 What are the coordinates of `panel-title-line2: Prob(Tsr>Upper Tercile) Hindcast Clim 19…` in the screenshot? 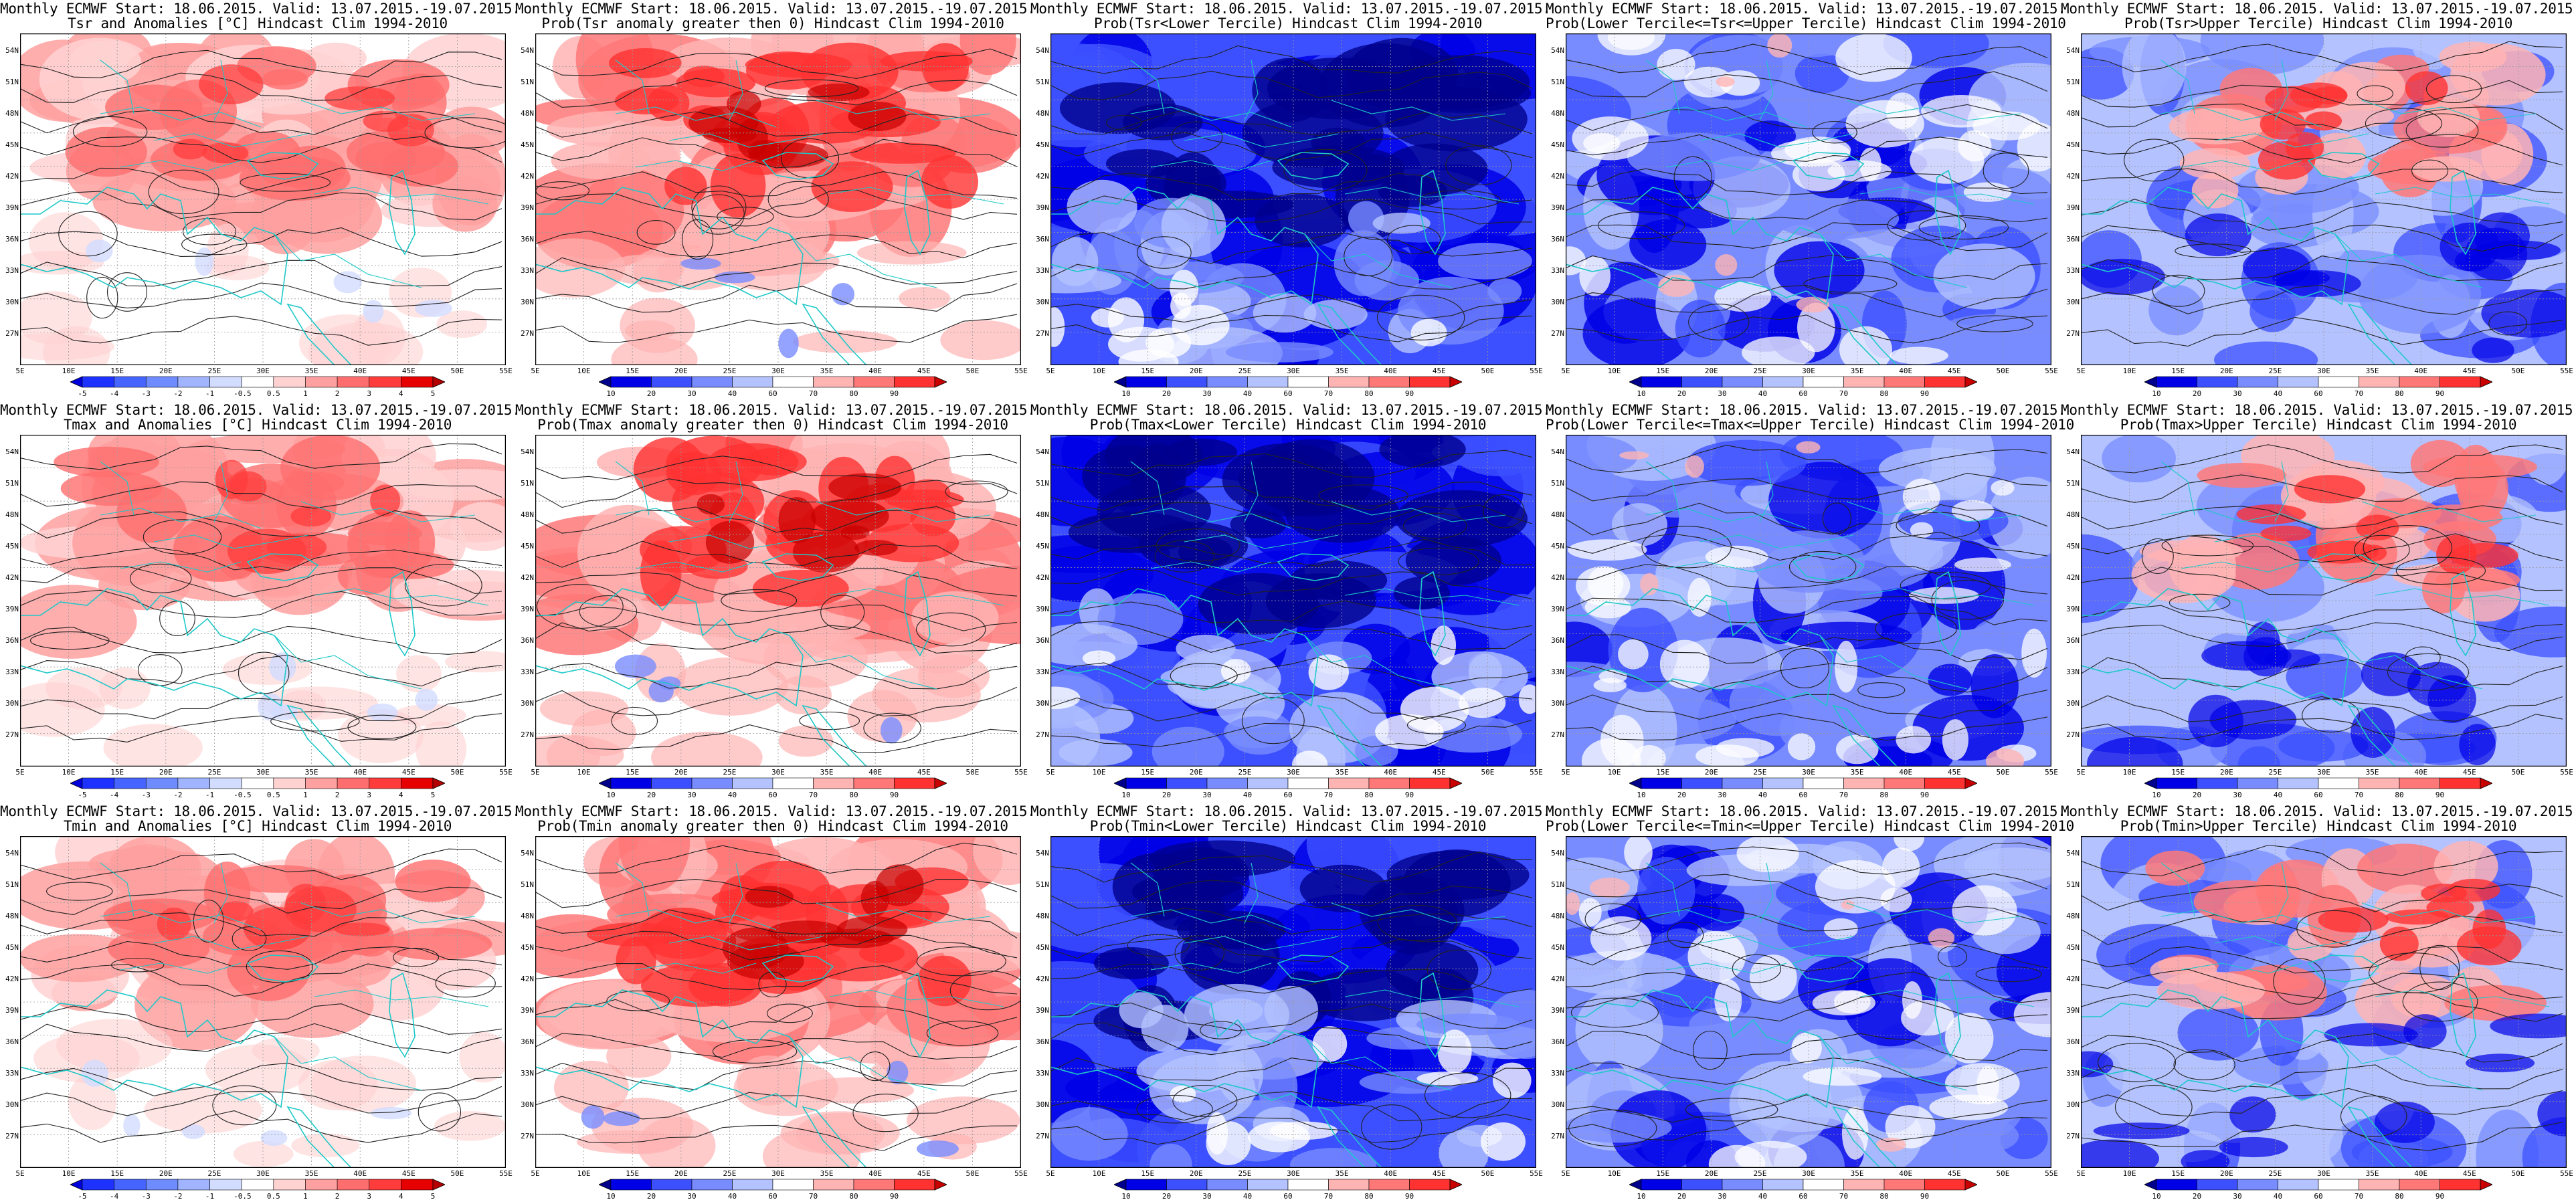 It's located at (2318, 23).